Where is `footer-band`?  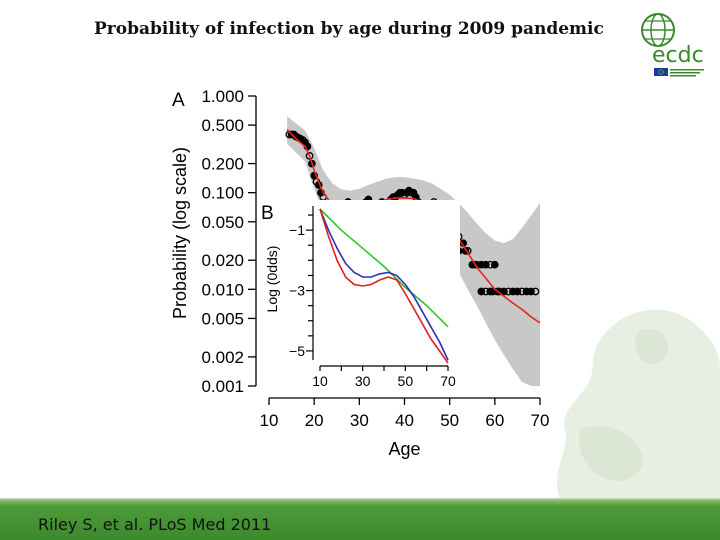 footer-band is located at coordinates (360, 519).